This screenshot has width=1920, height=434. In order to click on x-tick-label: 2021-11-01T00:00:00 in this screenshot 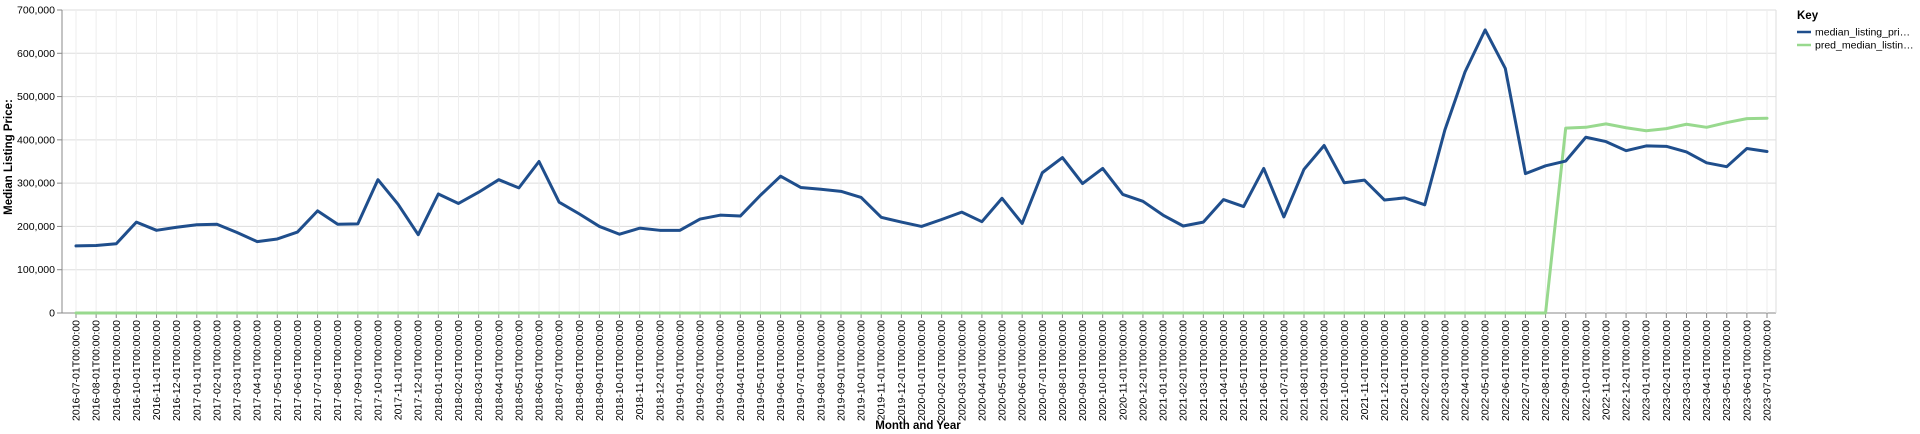, I will do `click(1365, 370)`.